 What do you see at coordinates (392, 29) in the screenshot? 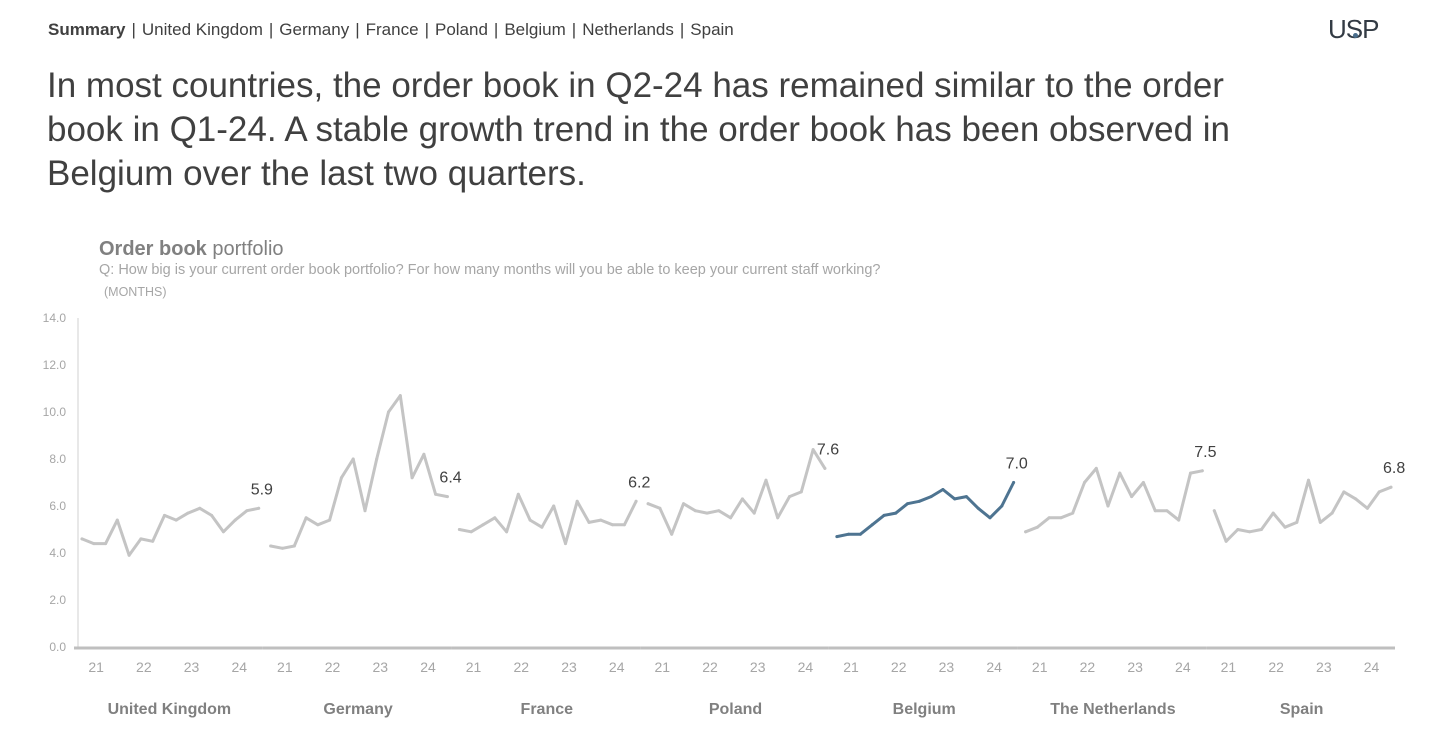
I see `nav-item-france: France` at bounding box center [392, 29].